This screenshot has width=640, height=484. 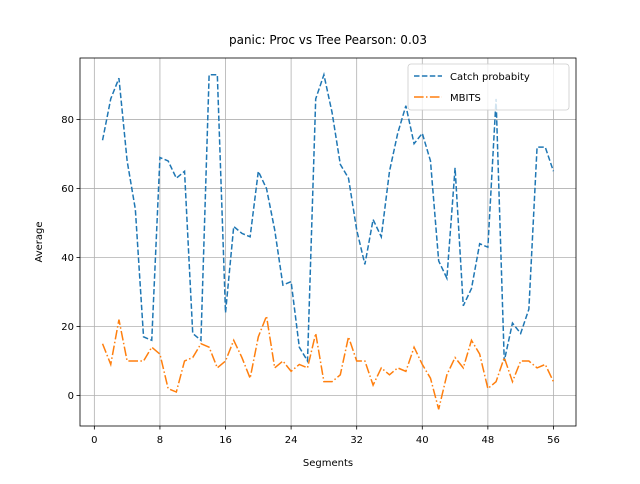 I want to click on y-tick-label: 40, so click(x=67, y=258).